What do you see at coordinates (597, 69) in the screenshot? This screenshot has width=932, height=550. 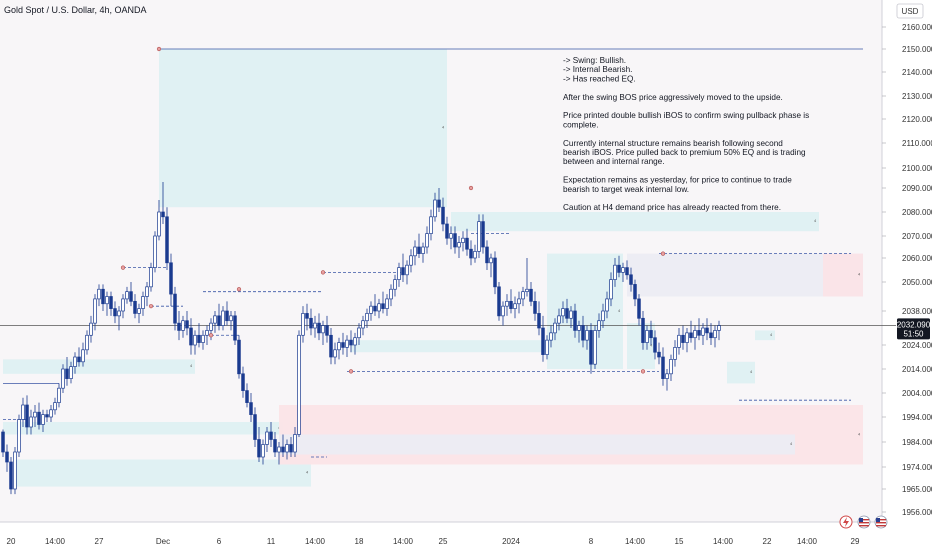 I see `note-line-1: -> Internal Bearish.` at bounding box center [597, 69].